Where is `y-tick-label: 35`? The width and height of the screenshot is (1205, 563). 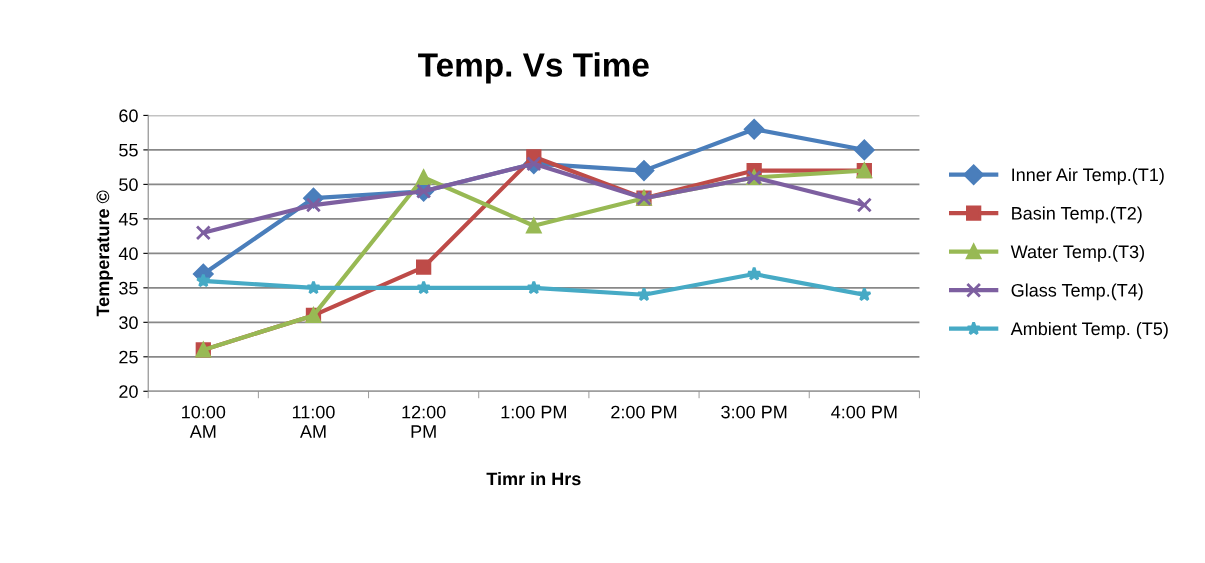 y-tick-label: 35 is located at coordinates (128, 288).